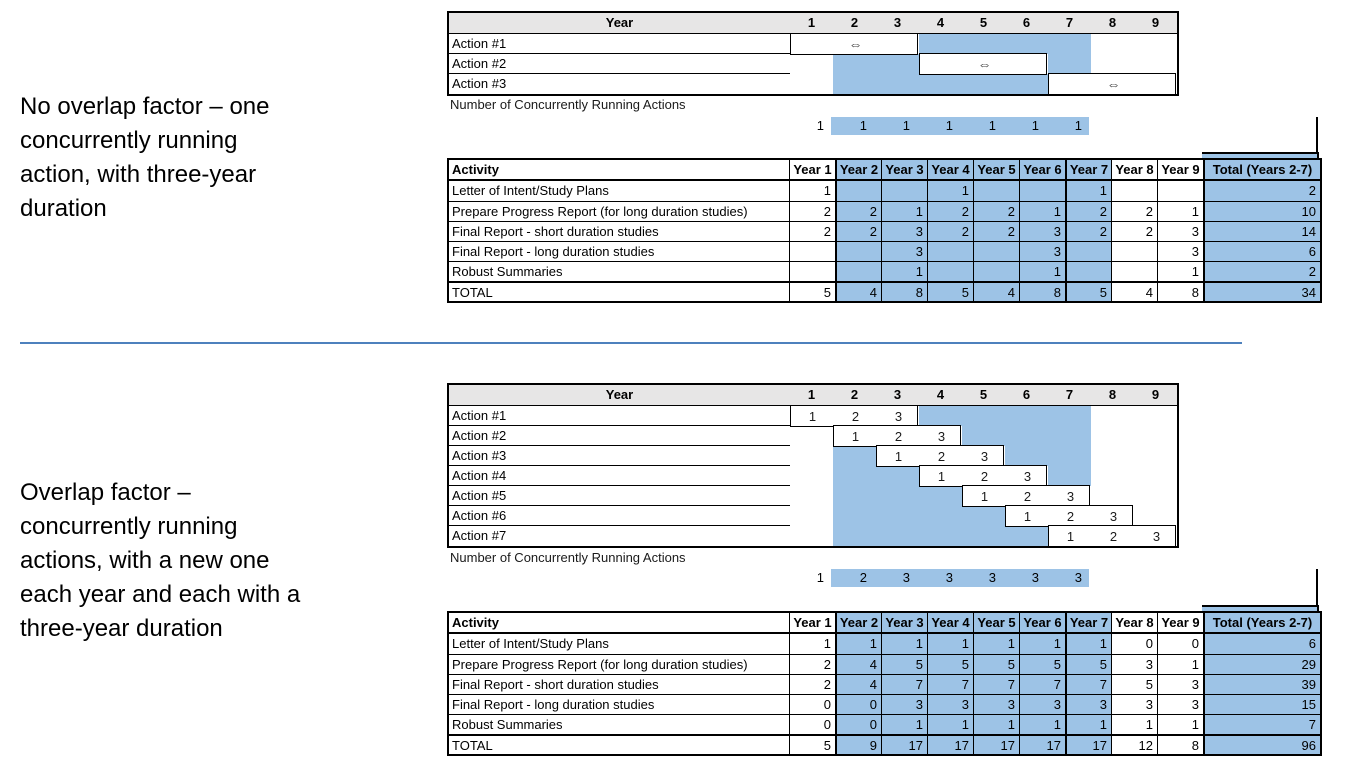  I want to click on gantt-bar-year-cell: 2, so click(1113, 536).